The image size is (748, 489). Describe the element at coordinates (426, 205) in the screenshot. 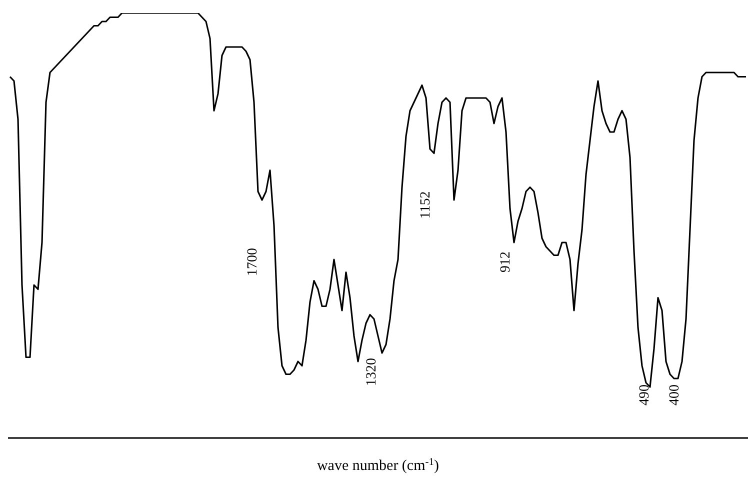

I see `annotation: 1152` at that location.